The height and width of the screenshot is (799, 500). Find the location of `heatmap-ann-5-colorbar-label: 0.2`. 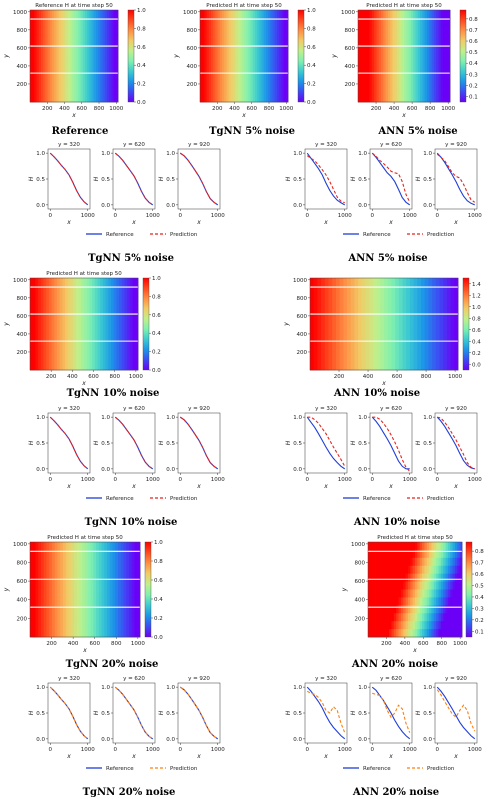

heatmap-ann-5-colorbar-label: 0.2 is located at coordinates (473, 86).